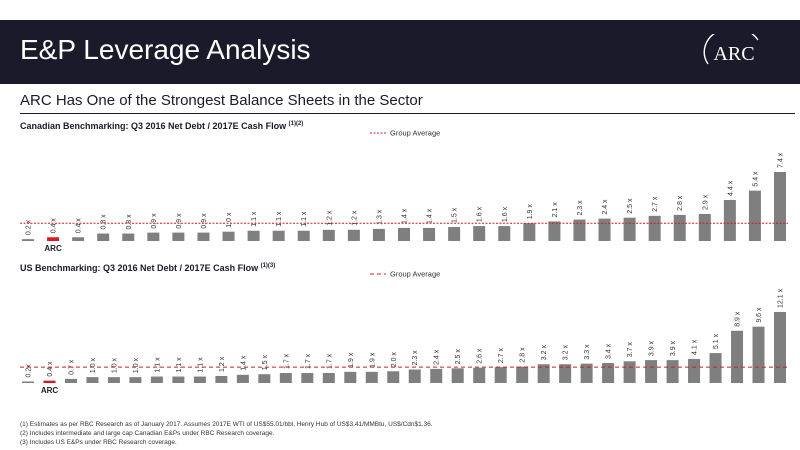 The width and height of the screenshot is (800, 450). I want to click on bar-value-label: 0.2 x, so click(29, 227).